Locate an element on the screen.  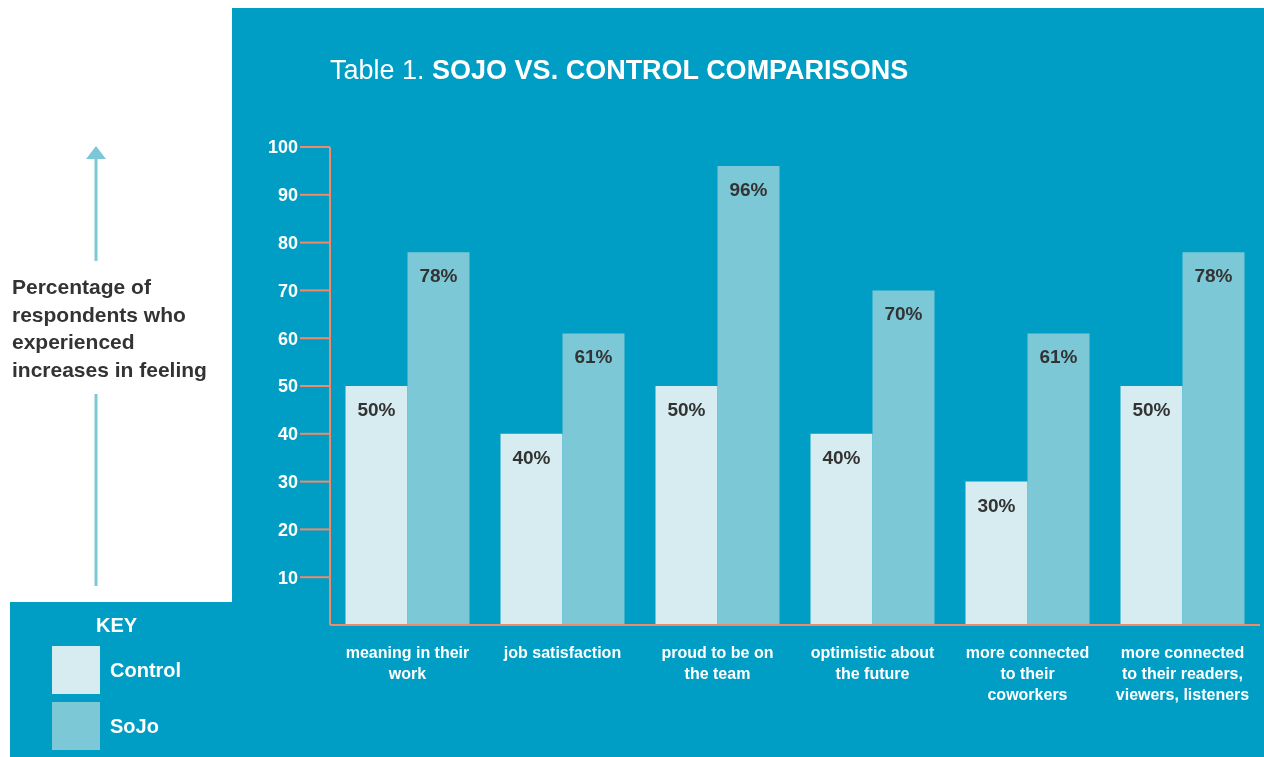
x-tick-label: meaning in their work is located at coordinates (407, 663).